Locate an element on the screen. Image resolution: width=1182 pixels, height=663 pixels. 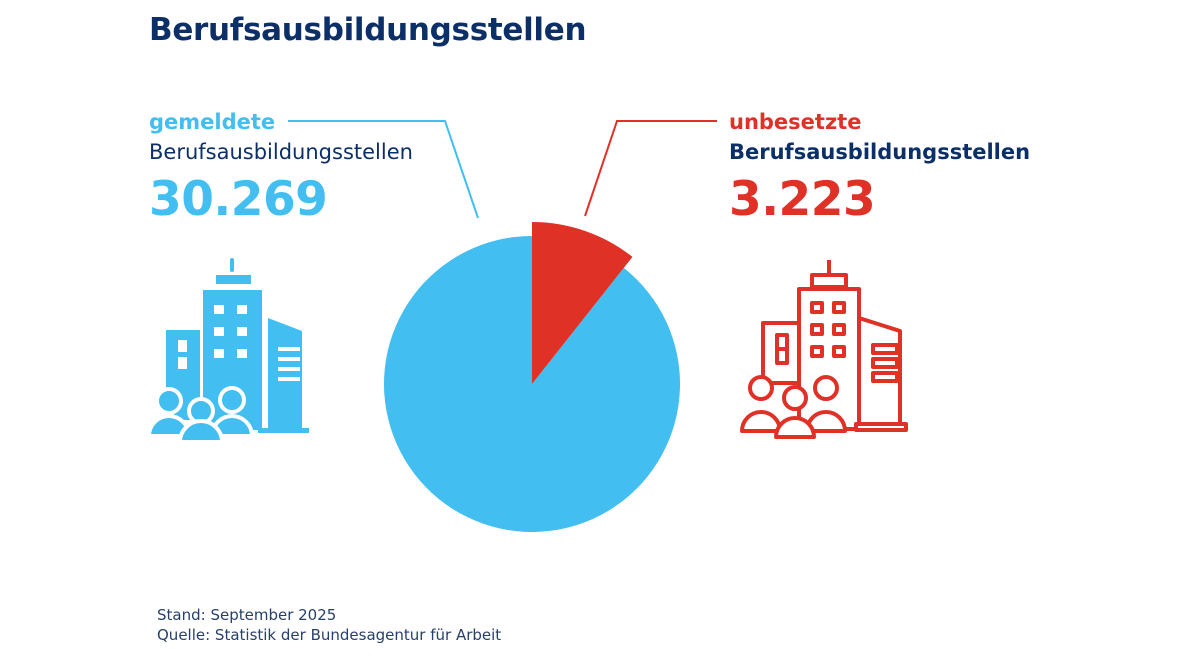
label-unbesetzte-value: 3.223 is located at coordinates (802, 199).